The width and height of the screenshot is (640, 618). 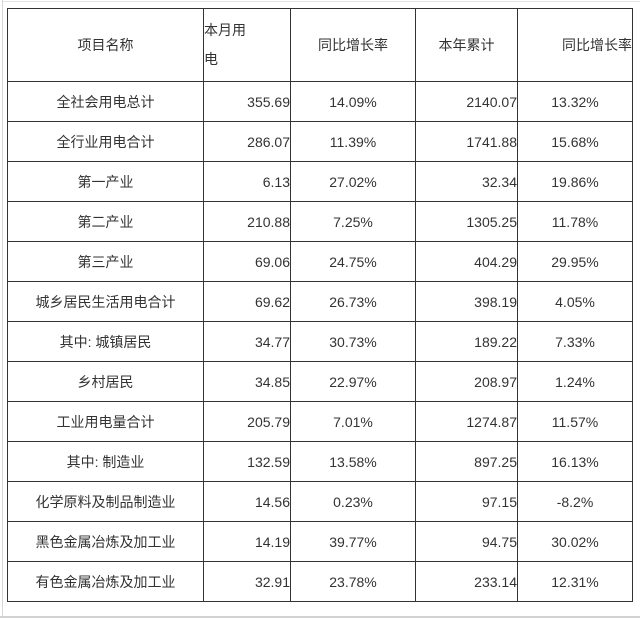 I want to click on cell-month-usage: 69.06, so click(x=247, y=261).